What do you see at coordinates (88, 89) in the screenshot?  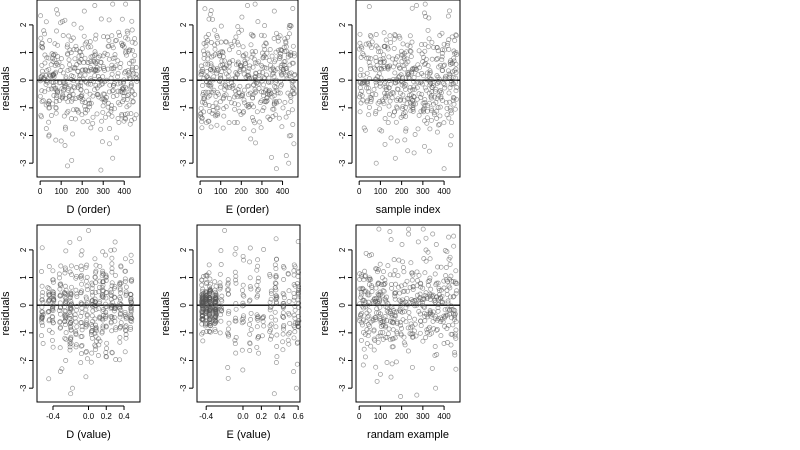 I see `plot-frame` at bounding box center [88, 89].